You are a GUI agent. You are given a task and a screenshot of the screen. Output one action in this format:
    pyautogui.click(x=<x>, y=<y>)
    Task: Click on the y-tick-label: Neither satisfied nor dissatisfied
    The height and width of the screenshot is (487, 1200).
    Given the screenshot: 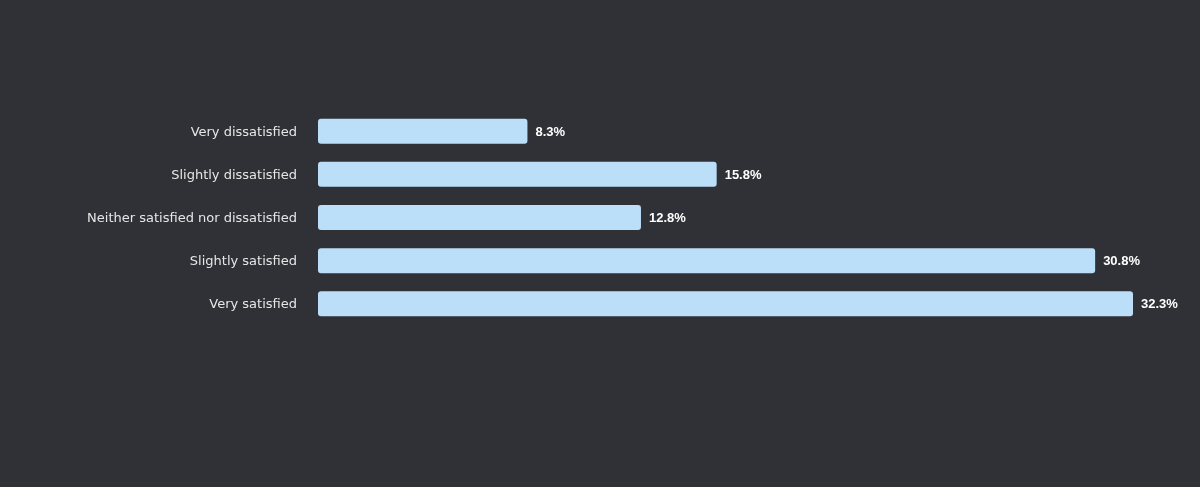 What is the action you would take?
    pyautogui.click(x=192, y=218)
    